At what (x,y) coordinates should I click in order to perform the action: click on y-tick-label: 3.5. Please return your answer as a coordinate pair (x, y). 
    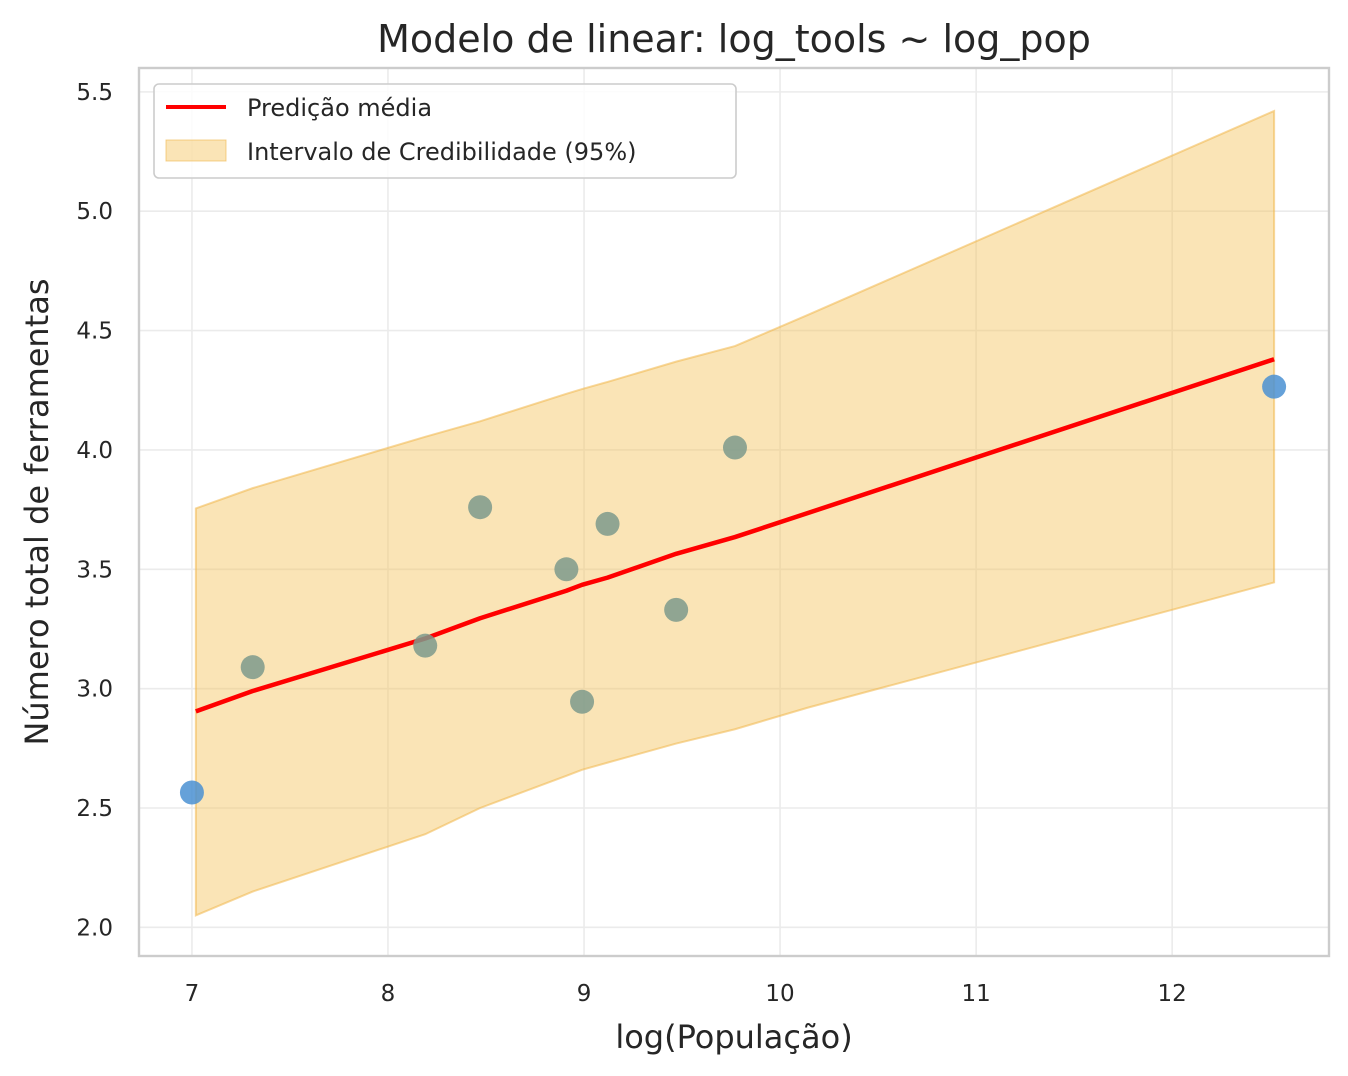
    Looking at the image, I should click on (94, 570).